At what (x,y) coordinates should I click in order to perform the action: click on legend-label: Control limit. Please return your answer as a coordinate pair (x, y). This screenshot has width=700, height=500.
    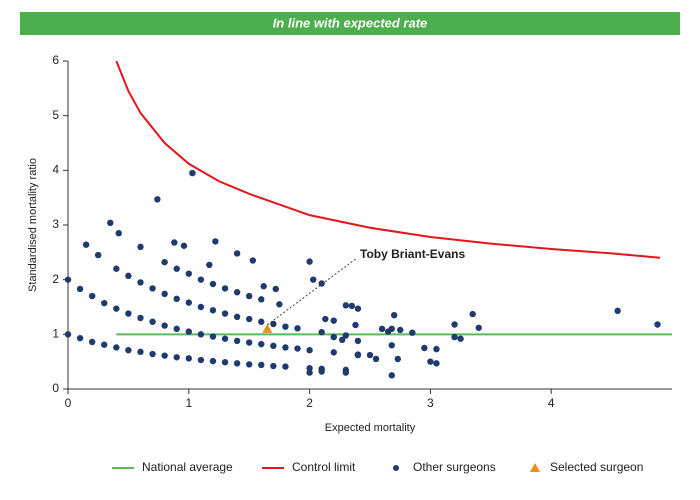
    Looking at the image, I should click on (324, 467).